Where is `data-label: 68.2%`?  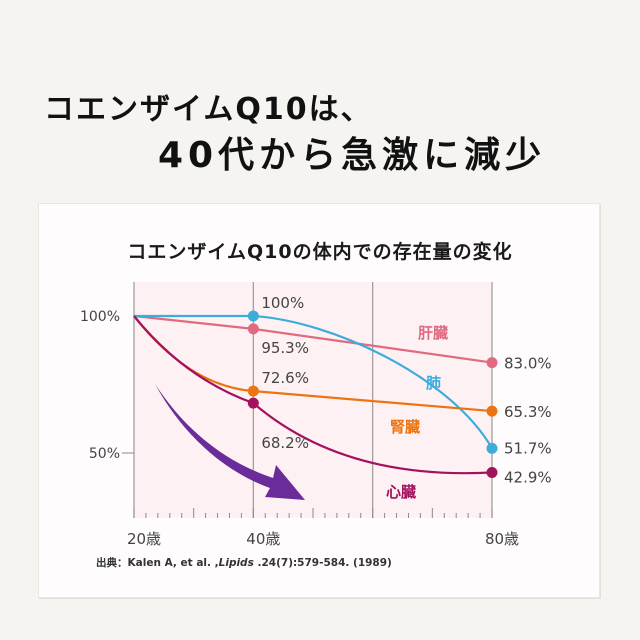
data-label: 68.2% is located at coordinates (285, 443).